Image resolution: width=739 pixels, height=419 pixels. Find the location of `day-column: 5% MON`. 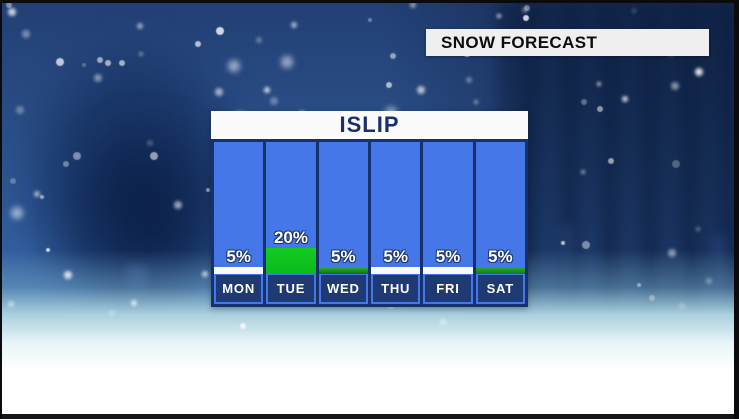

day-column: 5% MON is located at coordinates (239, 223).